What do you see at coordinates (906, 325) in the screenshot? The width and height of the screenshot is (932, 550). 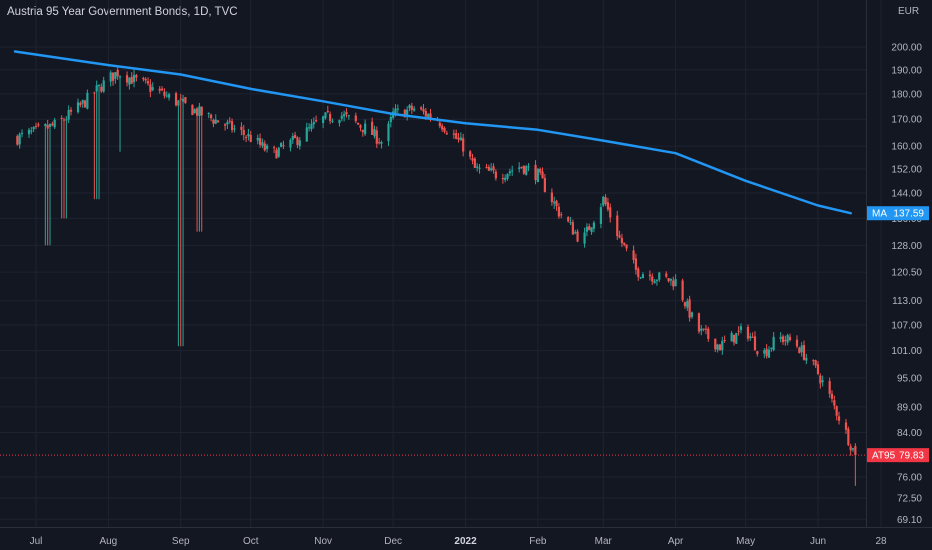 I see `y-tick-label: 107.00` at bounding box center [906, 325].